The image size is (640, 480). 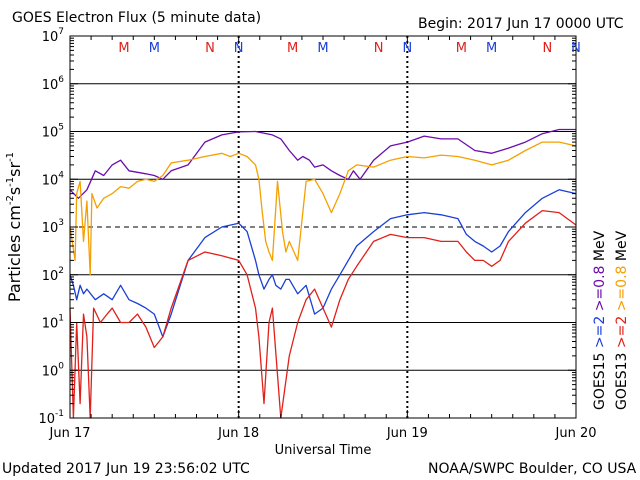 I want to click on updated-timestamp: Updated 2017 Jun 19 23:56:02 UTC, so click(x=126, y=469).